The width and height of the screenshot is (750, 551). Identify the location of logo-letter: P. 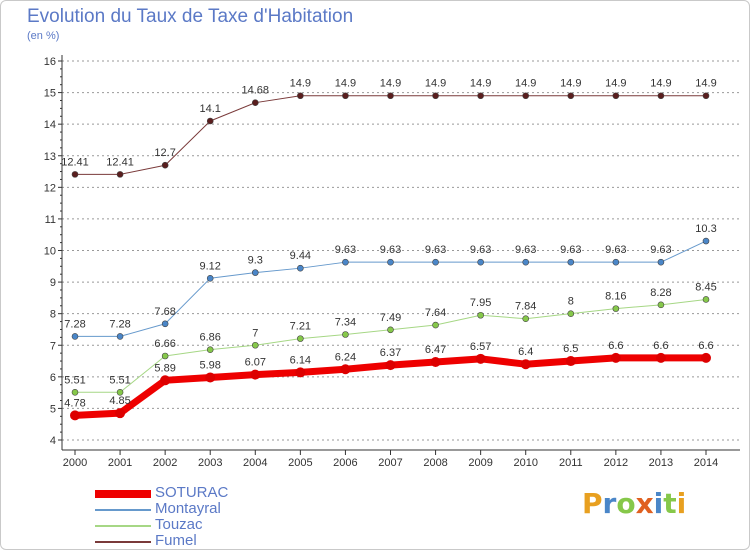
(592, 503).